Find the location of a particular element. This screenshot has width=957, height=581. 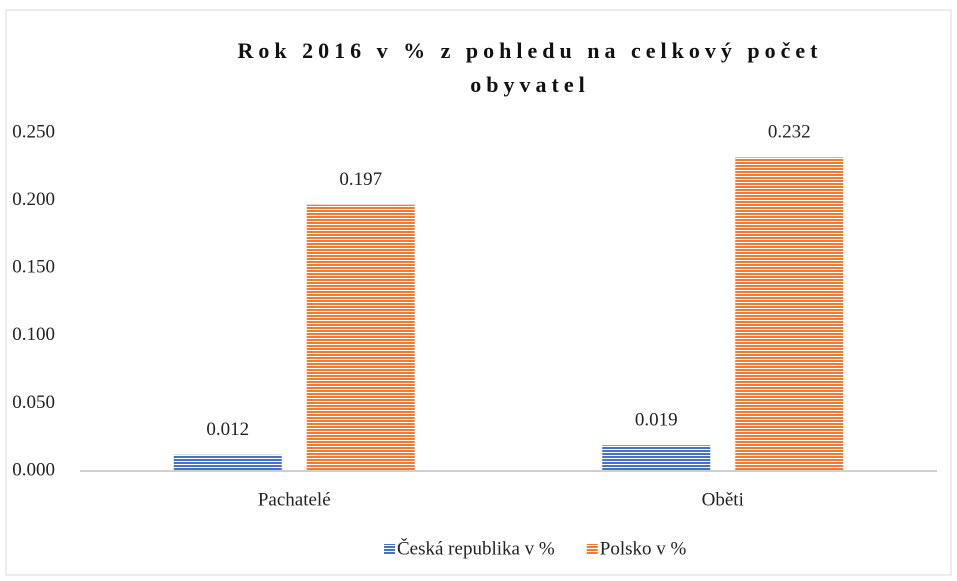

y-tick-label: 0.250 is located at coordinates (33, 131).